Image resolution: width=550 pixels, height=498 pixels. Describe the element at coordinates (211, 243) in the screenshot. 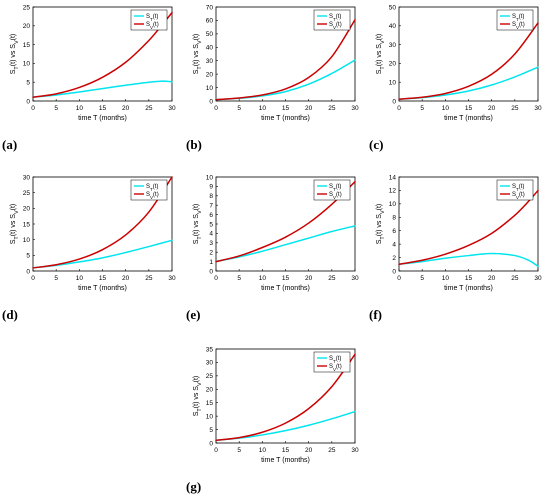

I see `y-tick-label: 3` at that location.